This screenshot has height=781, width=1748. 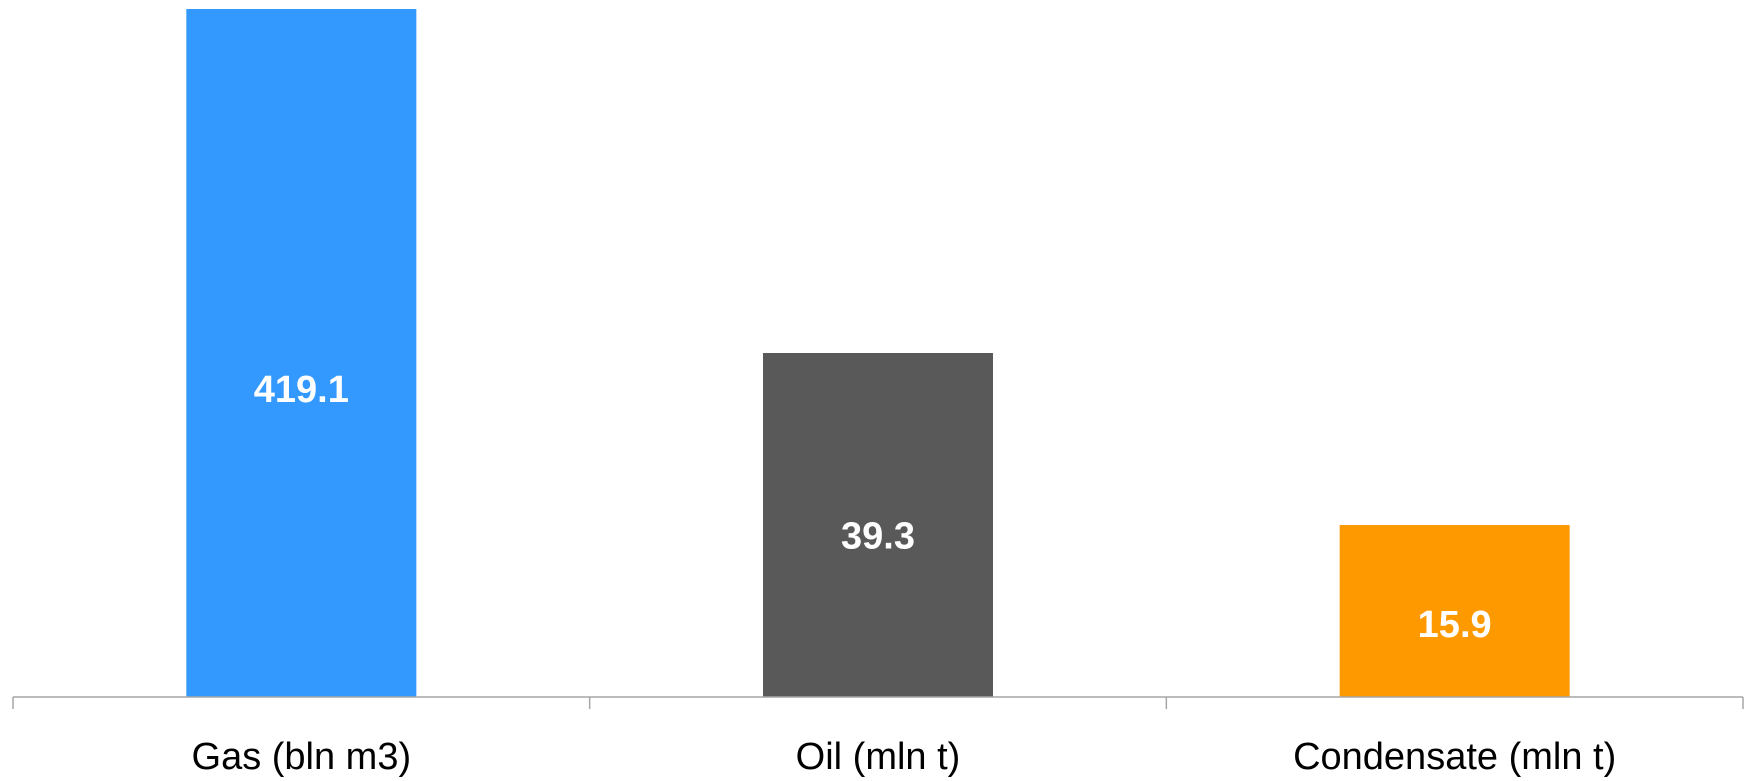 I want to click on category-label-1: Oil (mln t), so click(x=878, y=757).